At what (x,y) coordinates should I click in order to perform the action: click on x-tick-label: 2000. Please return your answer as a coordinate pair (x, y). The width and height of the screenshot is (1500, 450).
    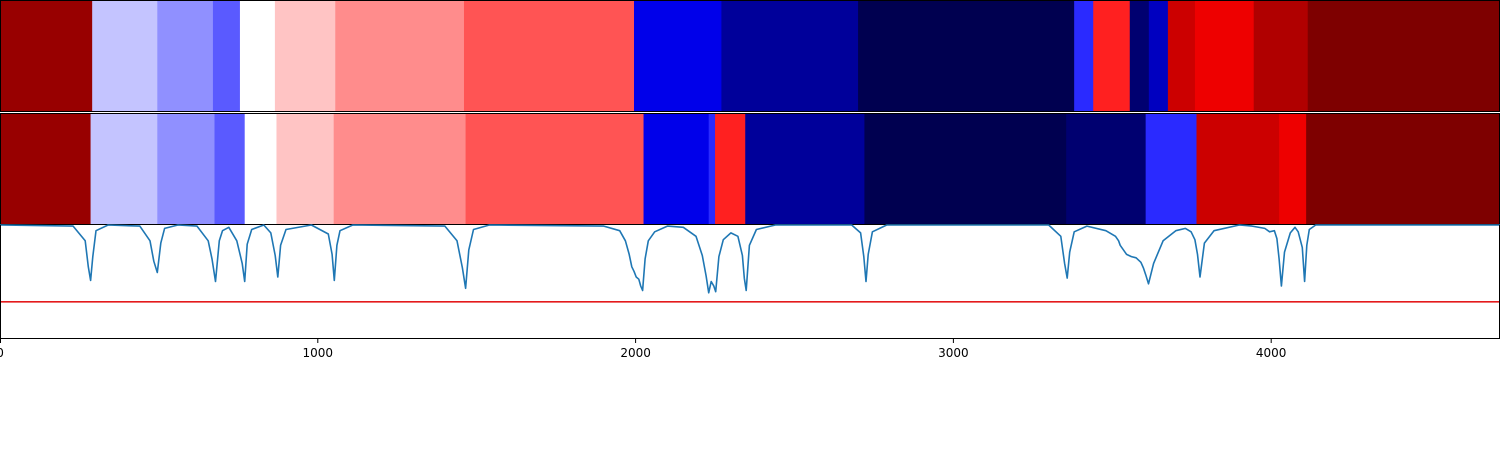
    Looking at the image, I should click on (635, 353).